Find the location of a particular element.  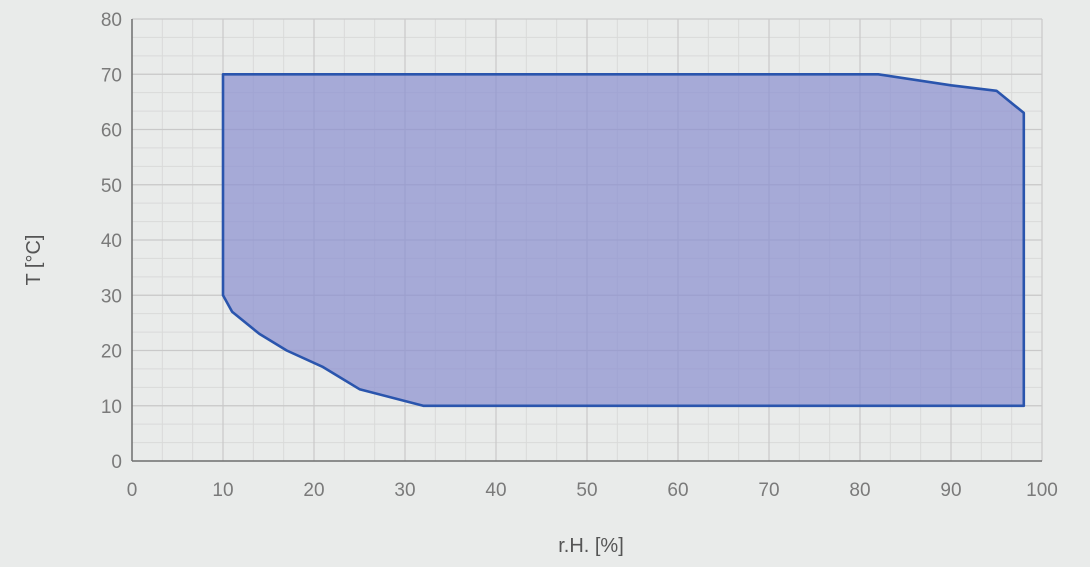

y-tick-label: 0 is located at coordinates (116, 462).